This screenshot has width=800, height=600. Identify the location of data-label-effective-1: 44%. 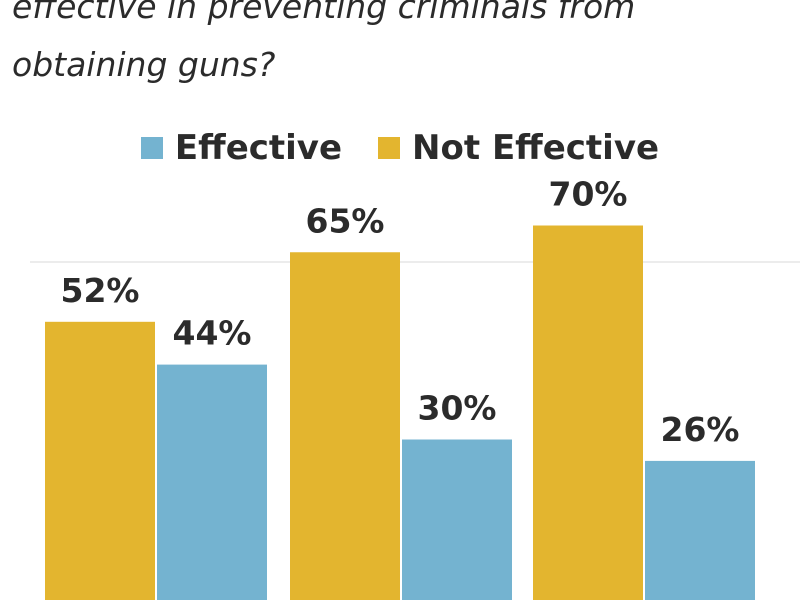
(212, 333).